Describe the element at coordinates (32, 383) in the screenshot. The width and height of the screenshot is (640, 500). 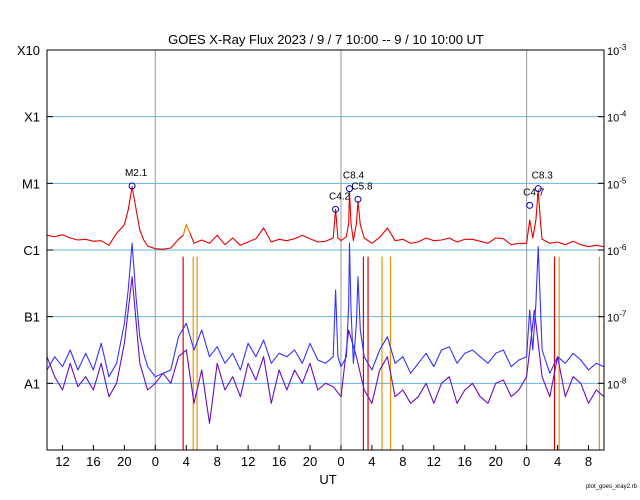
I see `y-tick-label-left: A1` at that location.